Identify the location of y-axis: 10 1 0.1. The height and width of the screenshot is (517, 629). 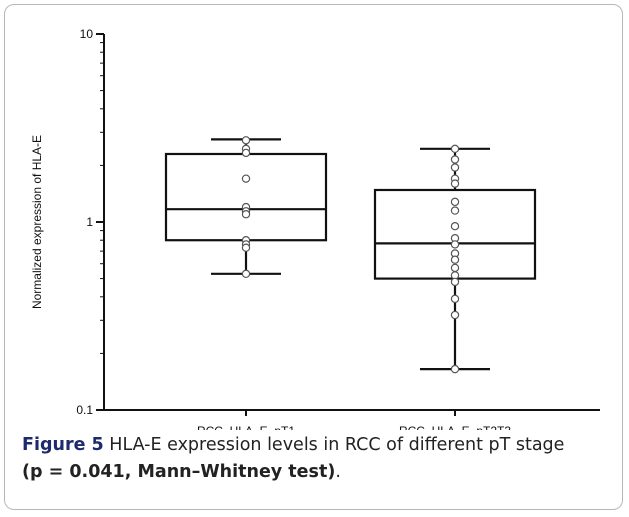
(90, 222).